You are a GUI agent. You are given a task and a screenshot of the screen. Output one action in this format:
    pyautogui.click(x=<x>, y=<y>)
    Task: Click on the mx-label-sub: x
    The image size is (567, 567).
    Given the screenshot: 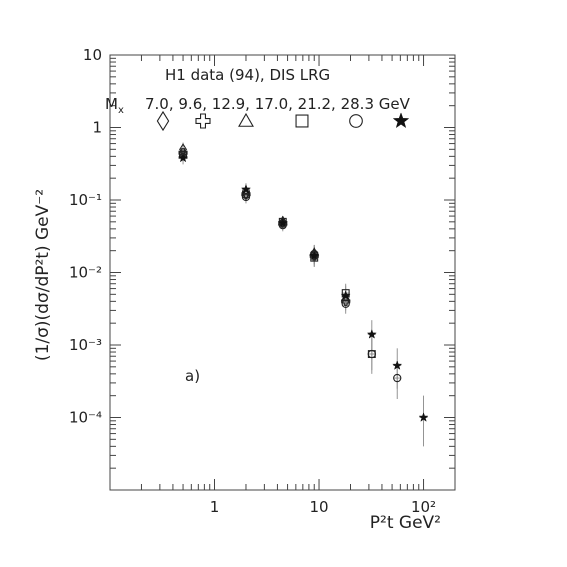 What is the action you would take?
    pyautogui.click(x=121, y=110)
    